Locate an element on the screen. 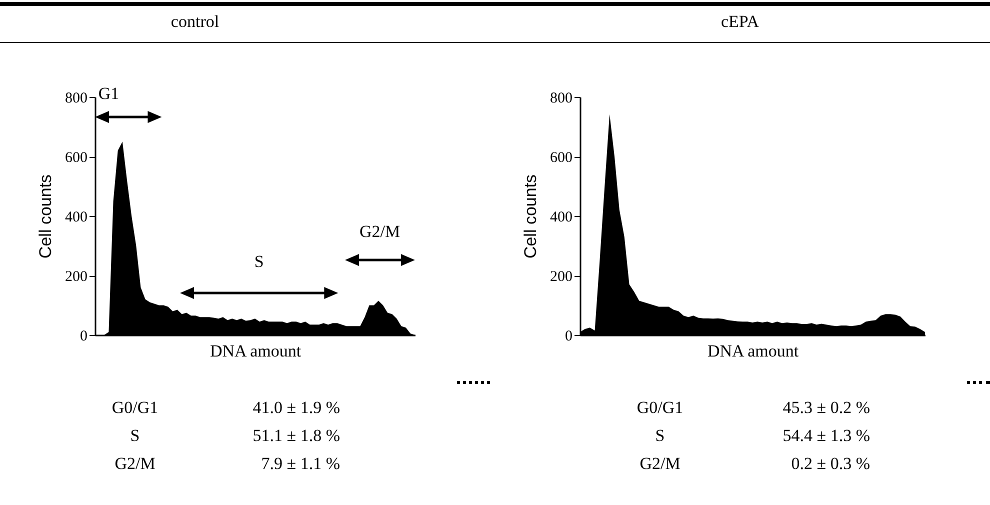 Image resolution: width=990 pixels, height=505 pixels. annotation: S is located at coordinates (259, 262).